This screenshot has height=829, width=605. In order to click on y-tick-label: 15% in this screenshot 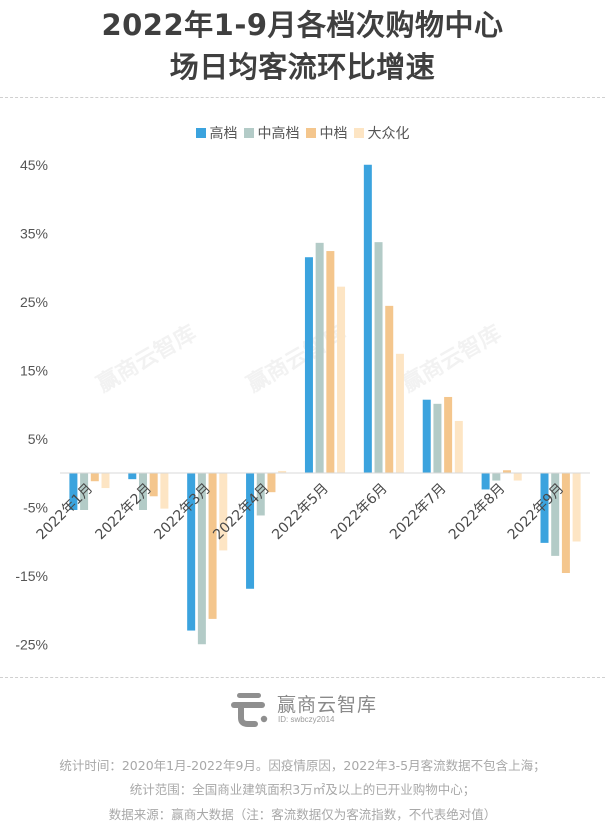, I will do `click(34, 370)`.